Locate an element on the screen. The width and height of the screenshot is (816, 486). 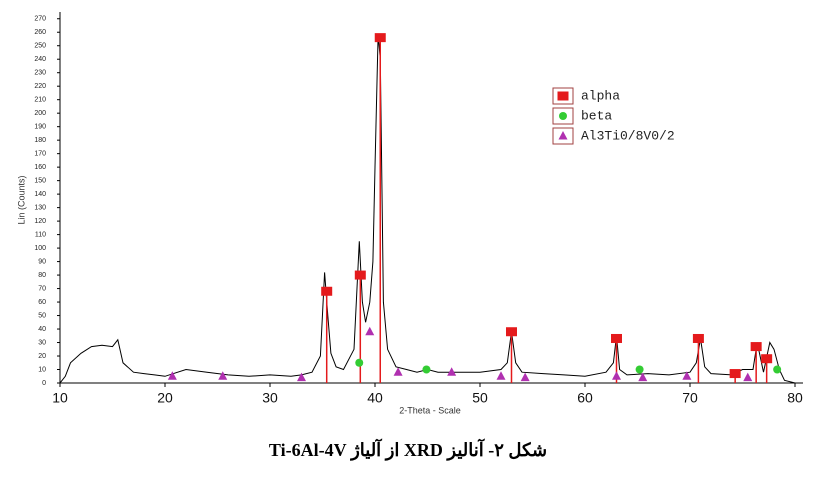
y-tick-label: 40 is located at coordinates (42, 329).